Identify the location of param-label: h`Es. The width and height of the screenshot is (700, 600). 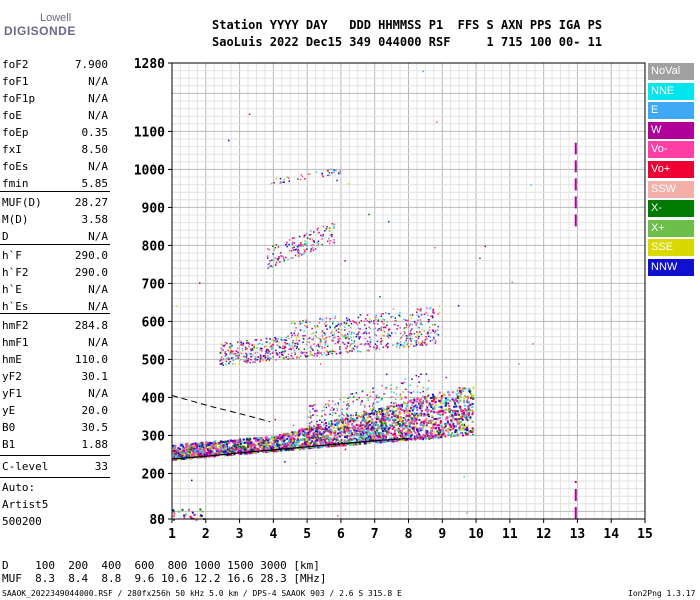
(15, 306).